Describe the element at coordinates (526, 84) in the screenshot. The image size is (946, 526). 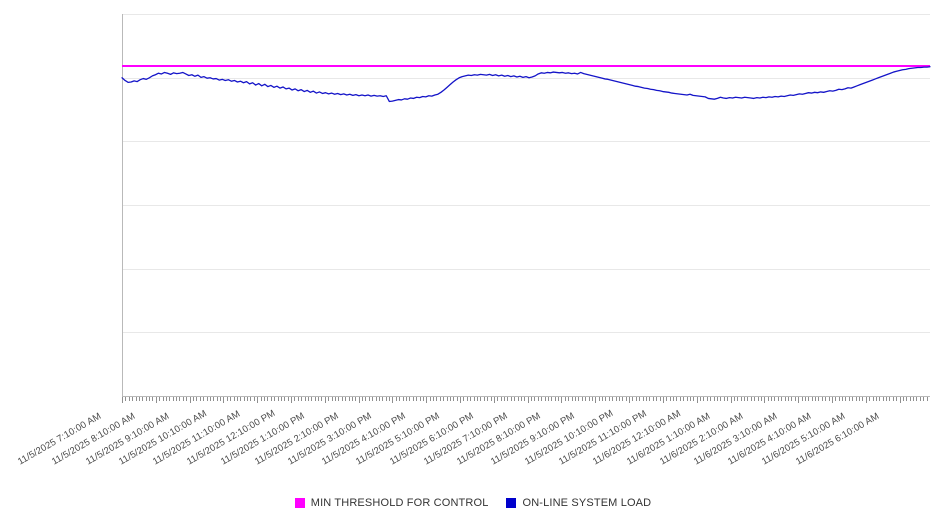
I see `series-on-line-system-load` at that location.